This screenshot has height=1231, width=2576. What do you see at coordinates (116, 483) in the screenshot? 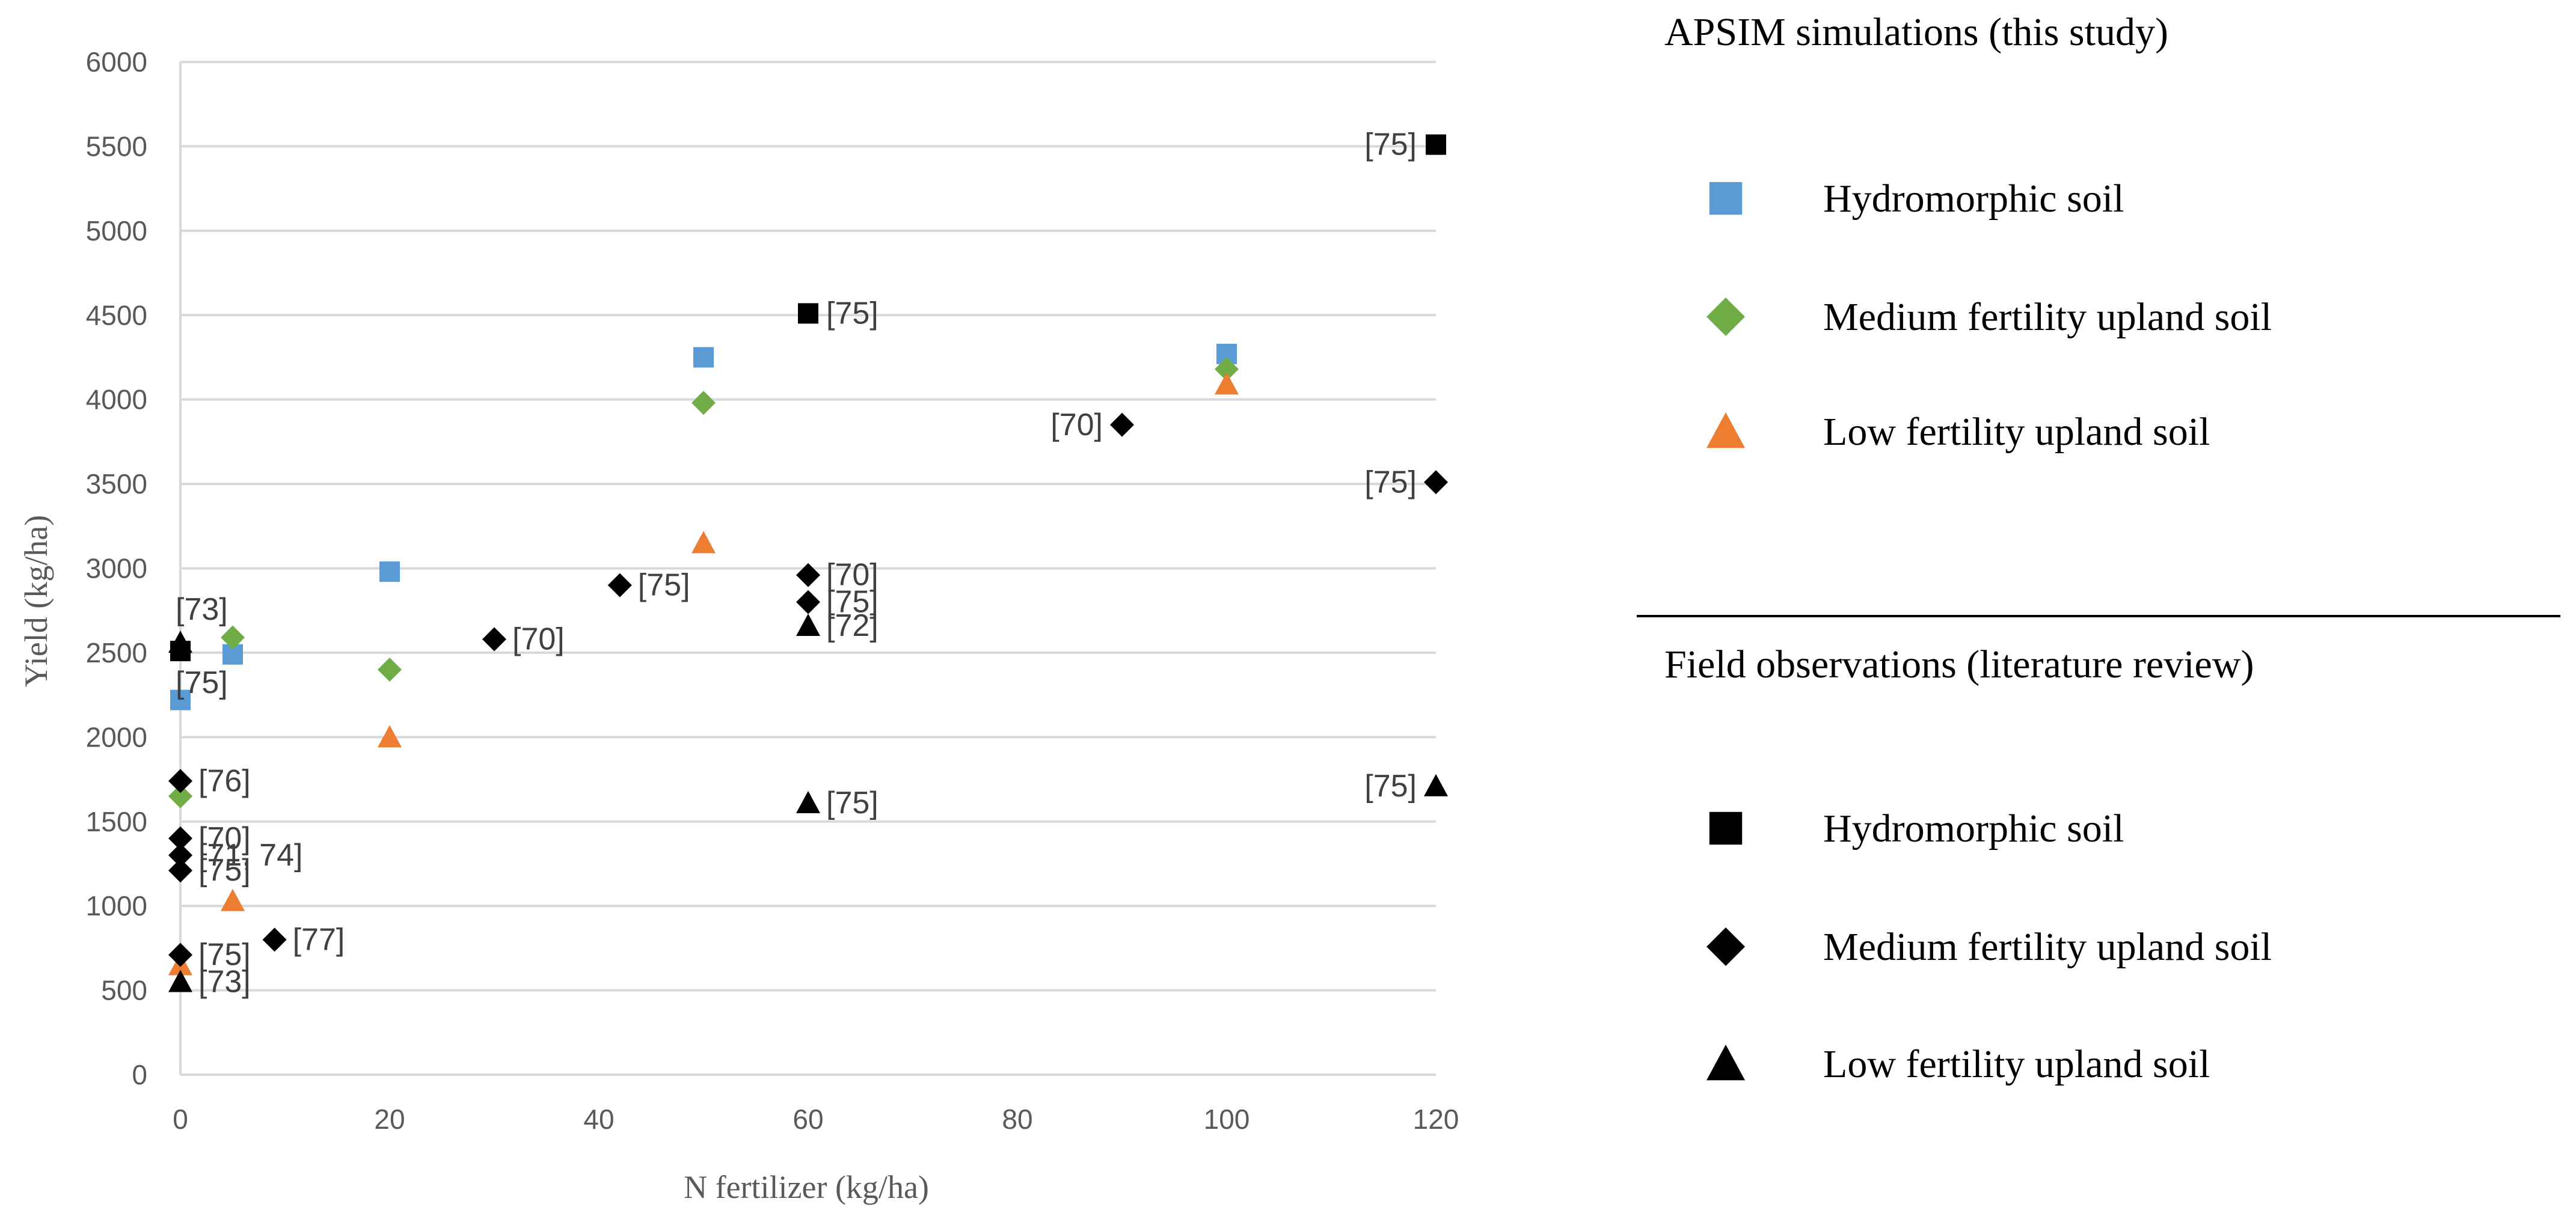
I see `y-tick-label: 3500` at bounding box center [116, 483].